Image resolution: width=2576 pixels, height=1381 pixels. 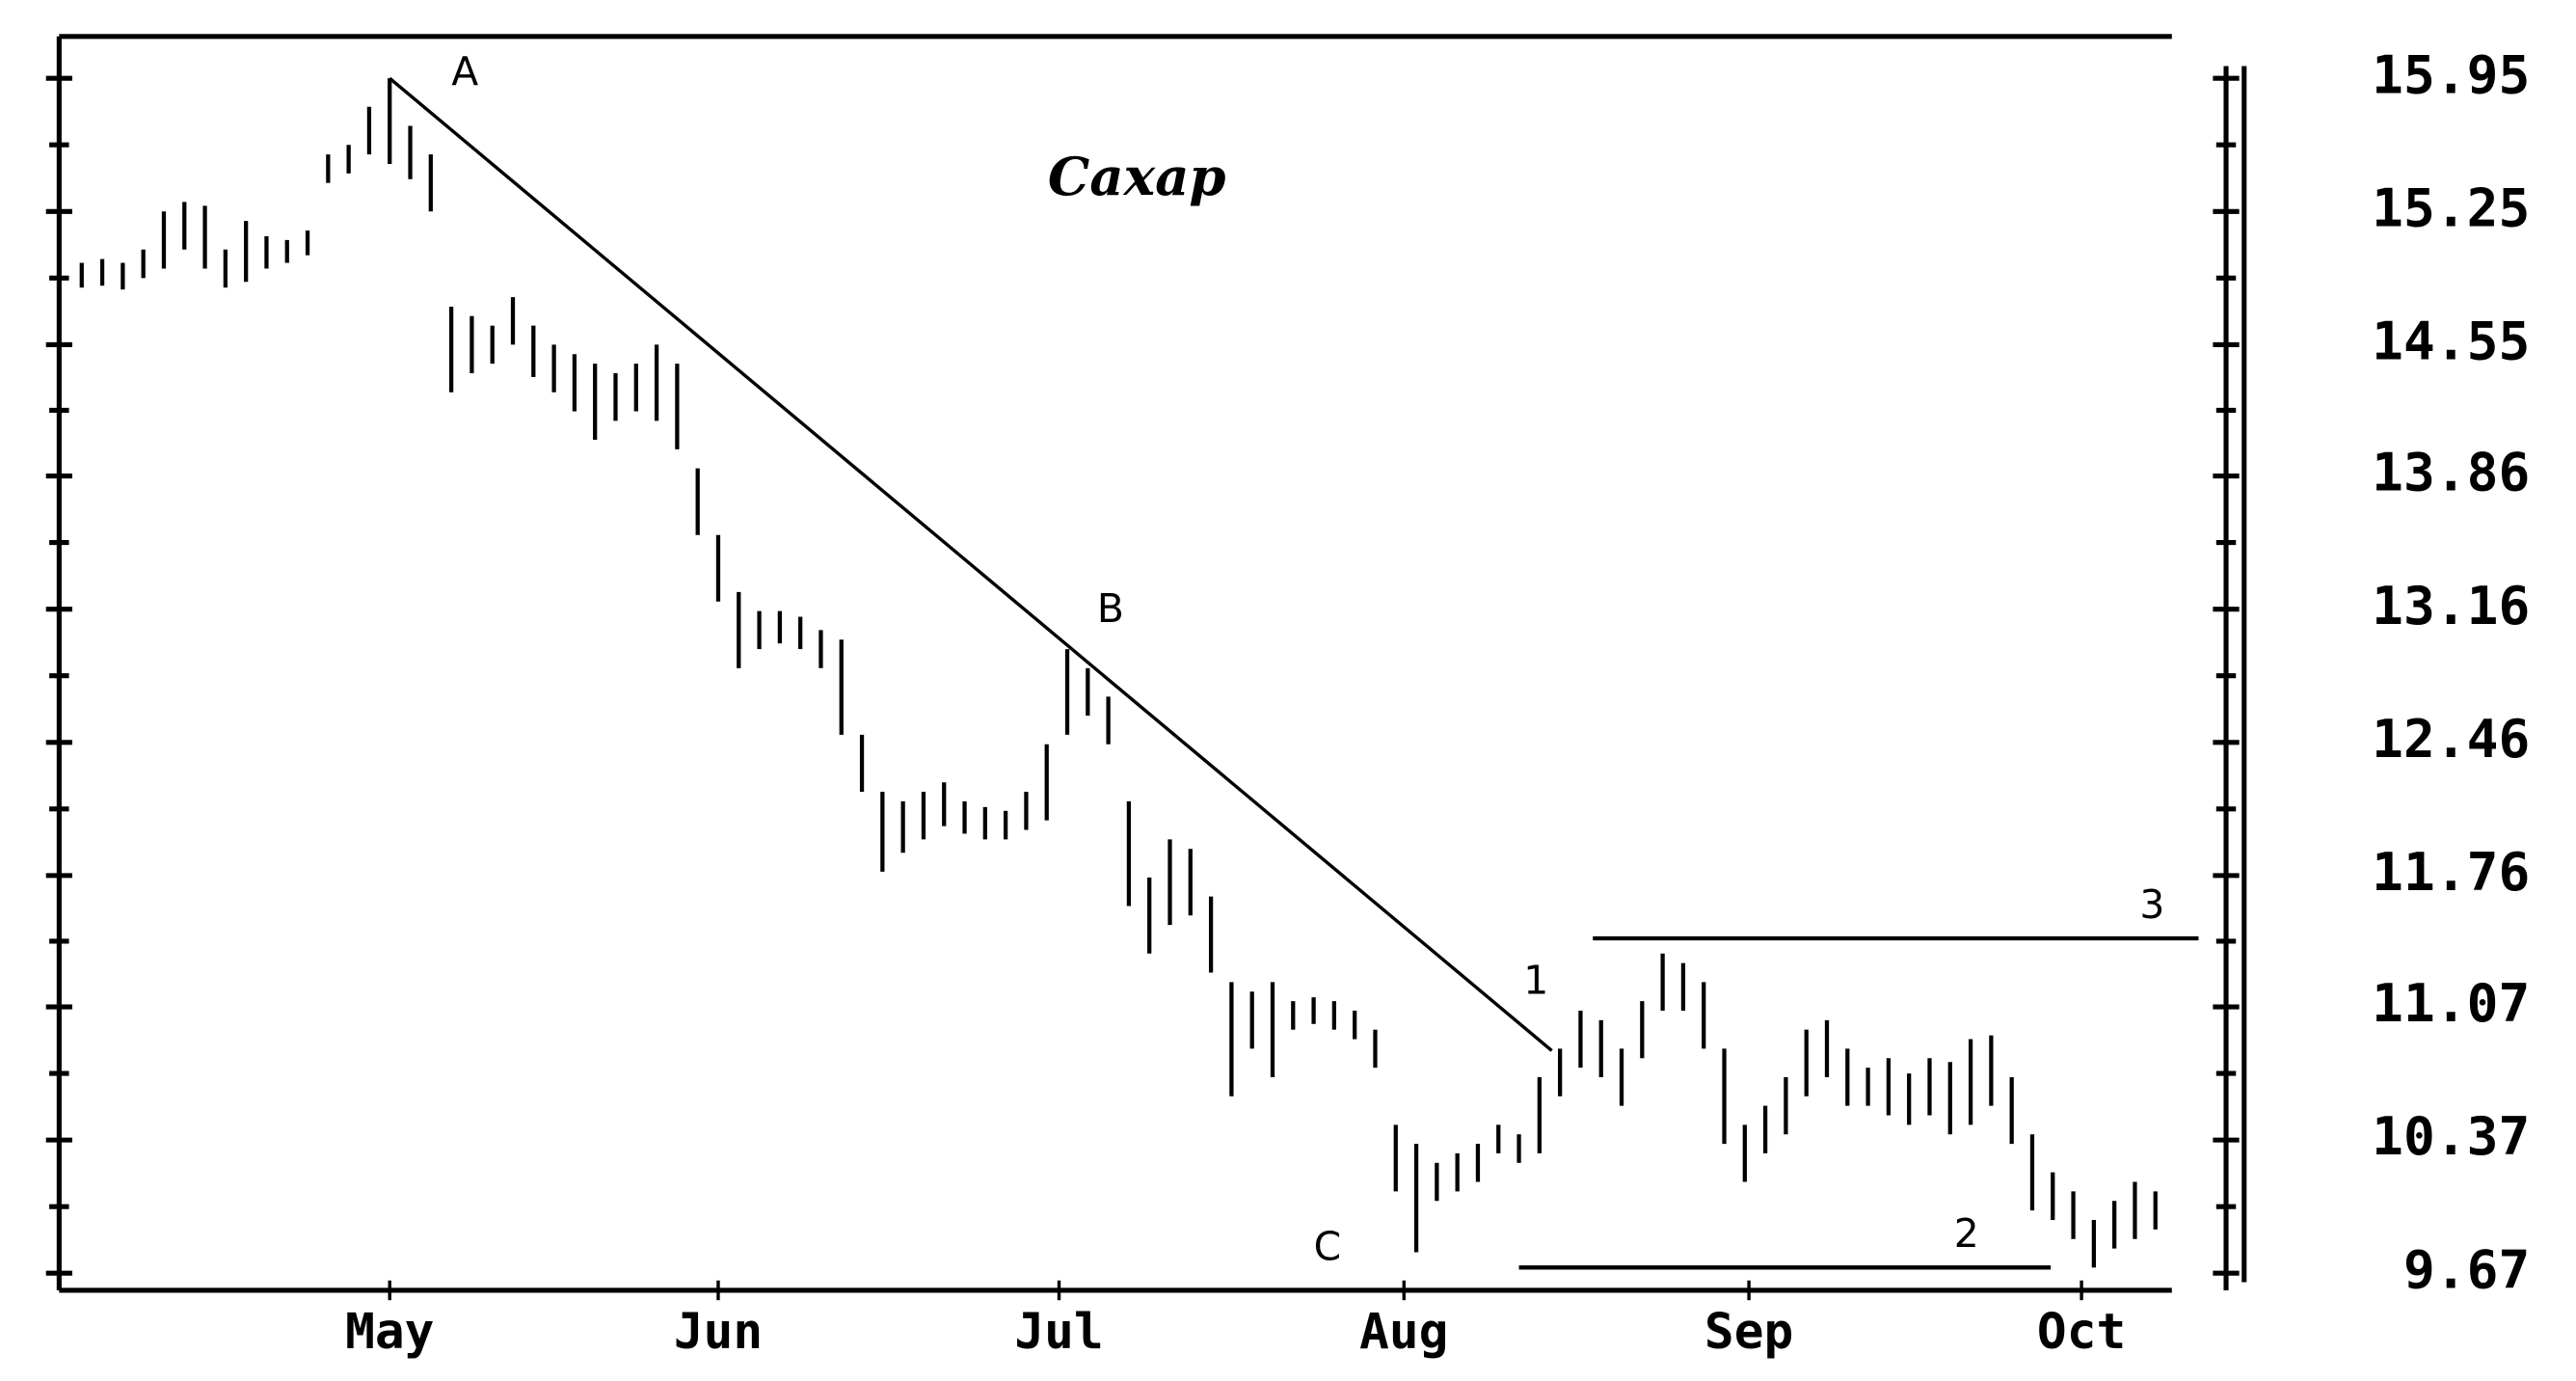 What do you see at coordinates (1749, 1332) in the screenshot?
I see `x-tick-label: Sep` at bounding box center [1749, 1332].